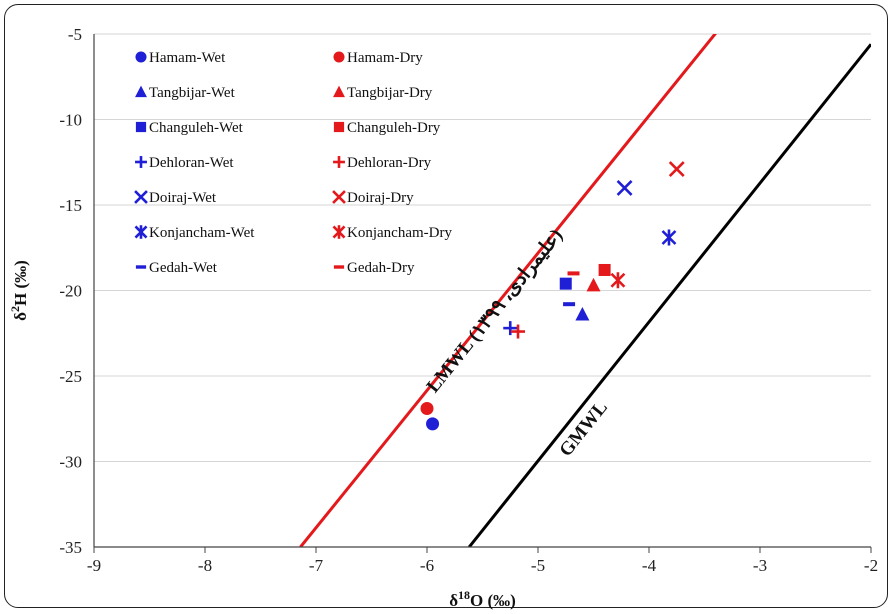 This screenshot has width=894, height=614. I want to click on y-axis-title: δ2H (‰), so click(19, 290).